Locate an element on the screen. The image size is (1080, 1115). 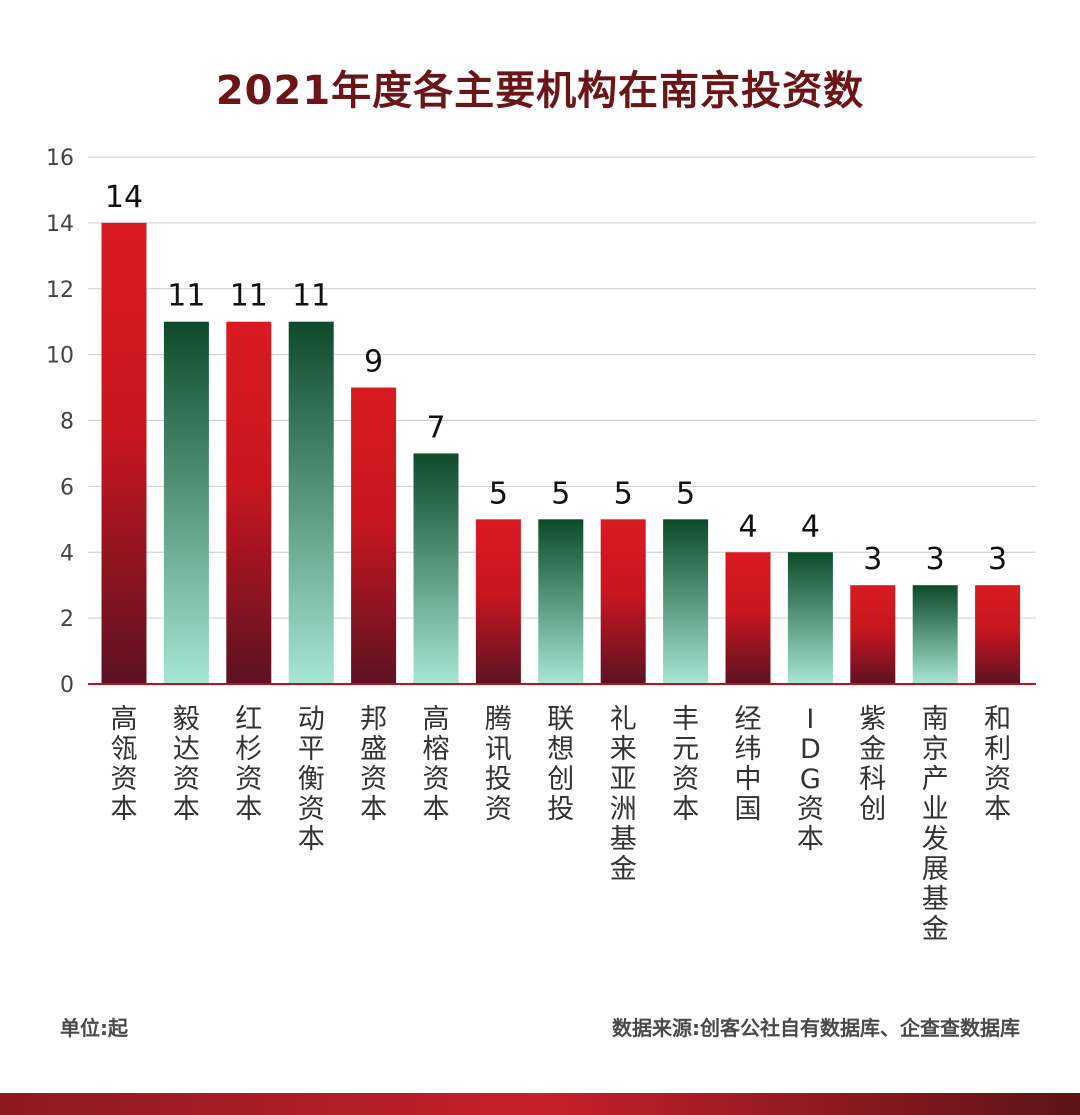
x-tick-label: 邦盛资本 is located at coordinates (373, 764).